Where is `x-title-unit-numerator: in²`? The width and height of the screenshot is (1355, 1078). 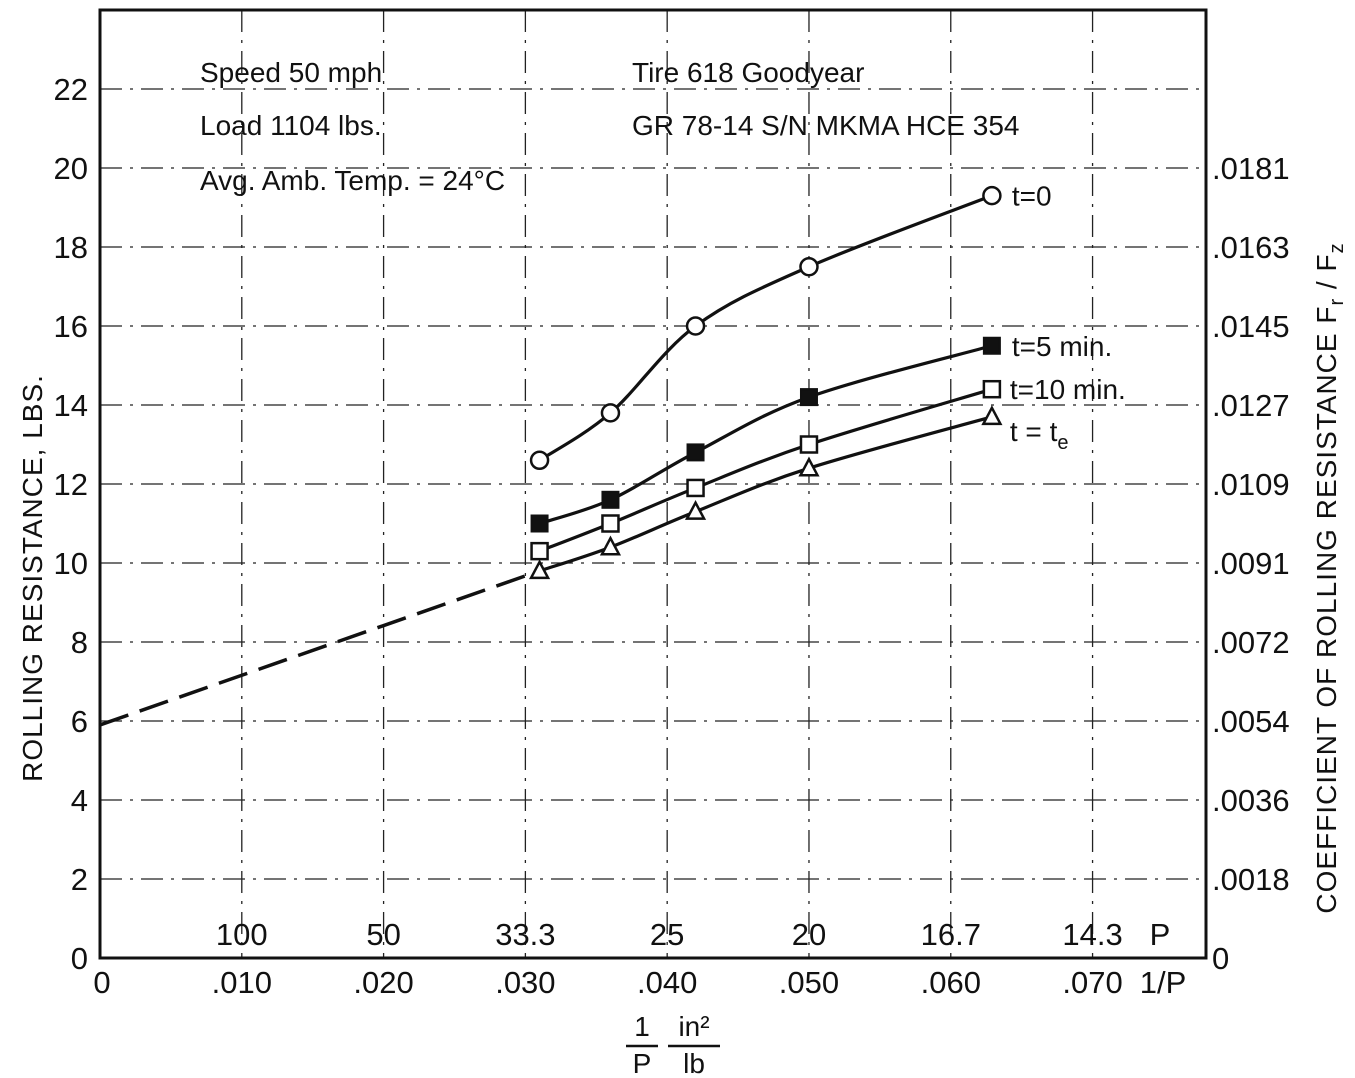 x-title-unit-numerator: in² is located at coordinates (693, 1026).